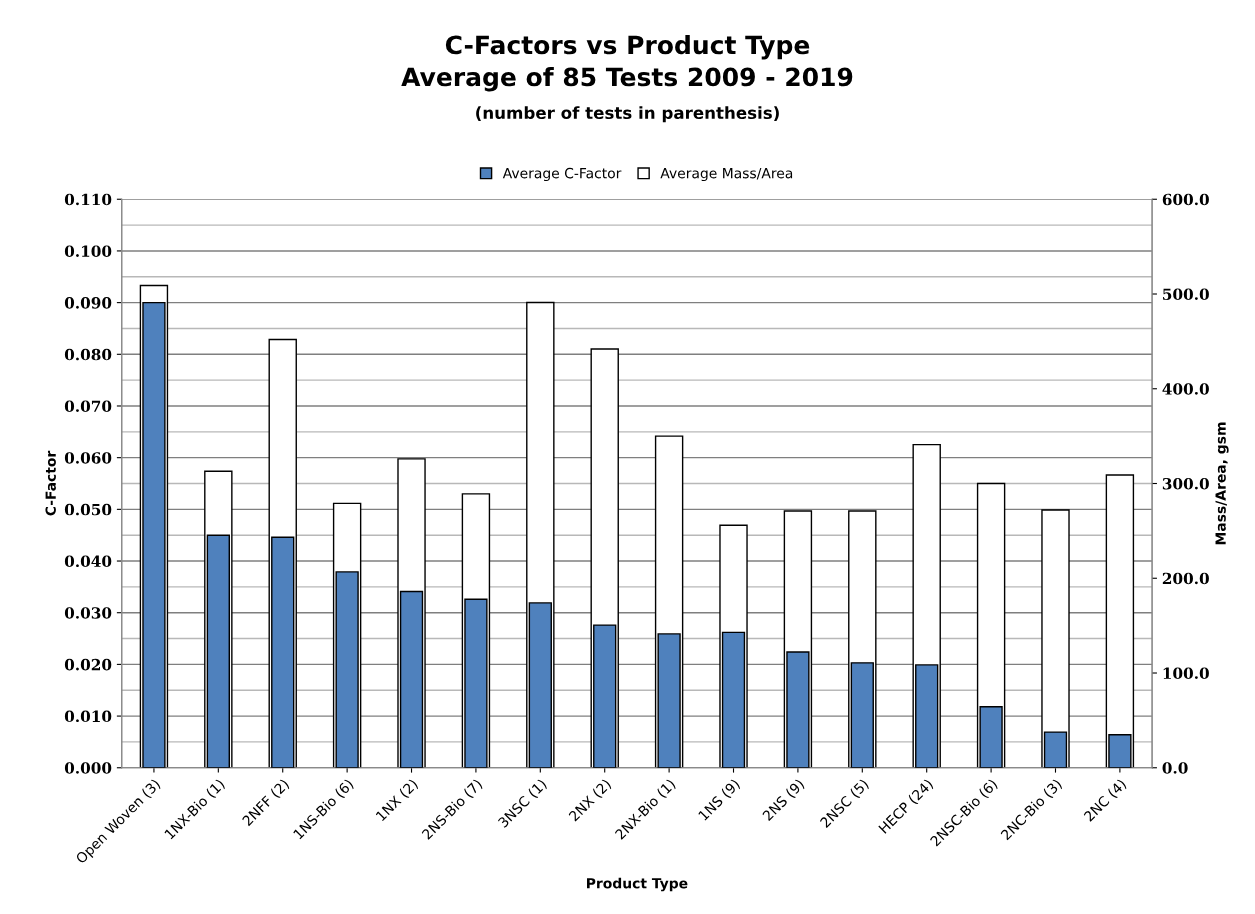 The width and height of the screenshot is (1255, 914). Describe the element at coordinates (1186, 294) in the screenshot. I see `y2-tick-label: 500.0` at that location.